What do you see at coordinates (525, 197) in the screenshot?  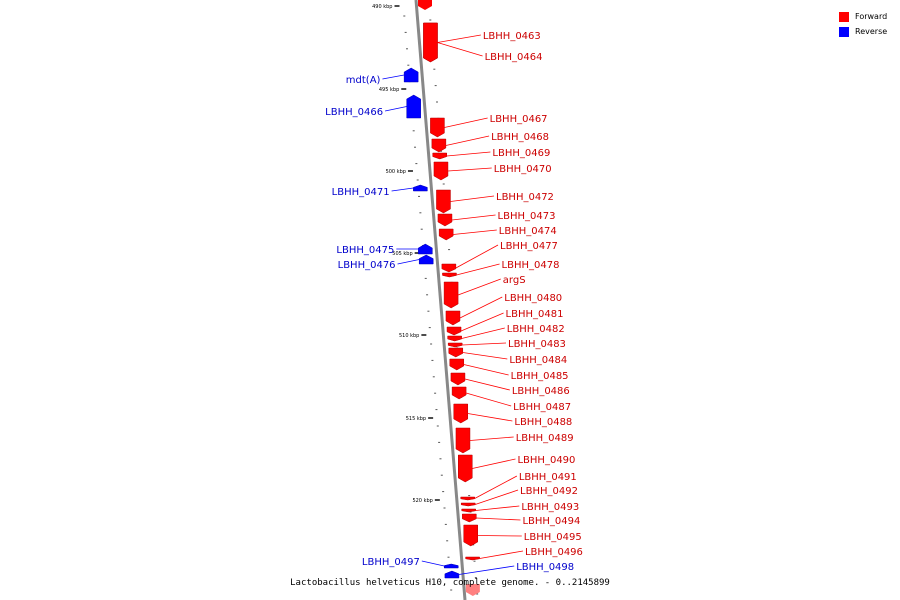 I see `gene-label-fwd-lbhh-0472: LBHH_0472` at bounding box center [525, 197].